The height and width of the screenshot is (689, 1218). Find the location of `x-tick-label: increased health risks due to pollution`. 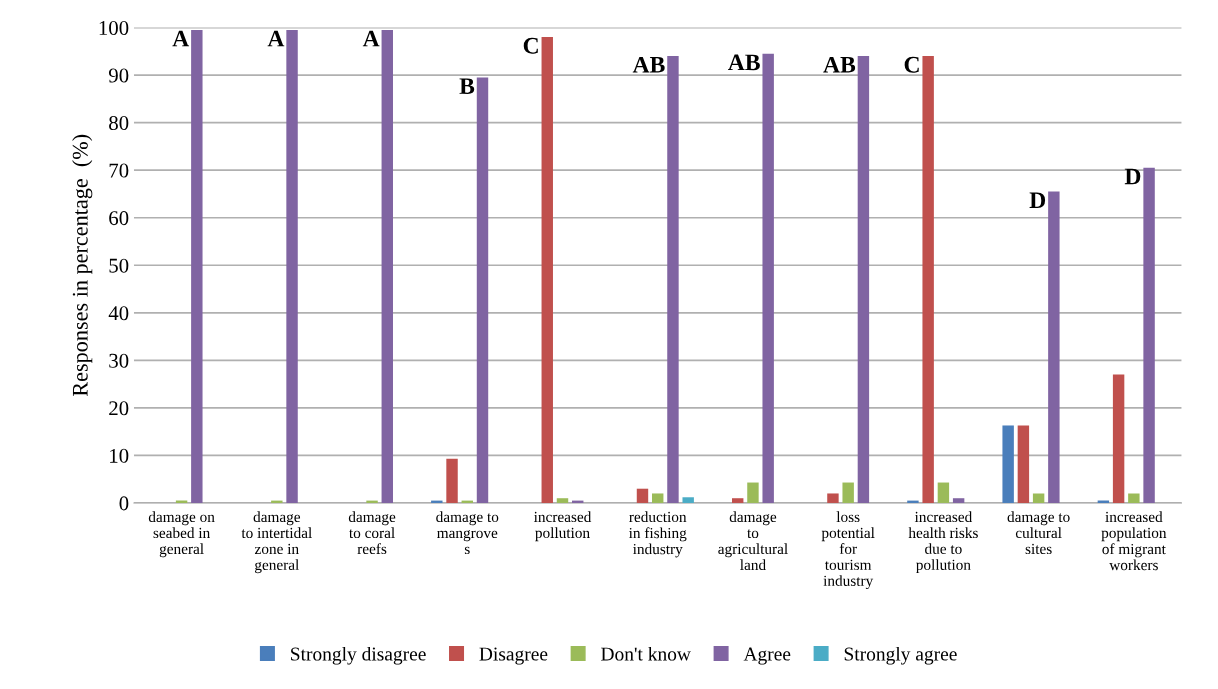

x-tick-label: increased health risks due to pollution is located at coordinates (943, 542).